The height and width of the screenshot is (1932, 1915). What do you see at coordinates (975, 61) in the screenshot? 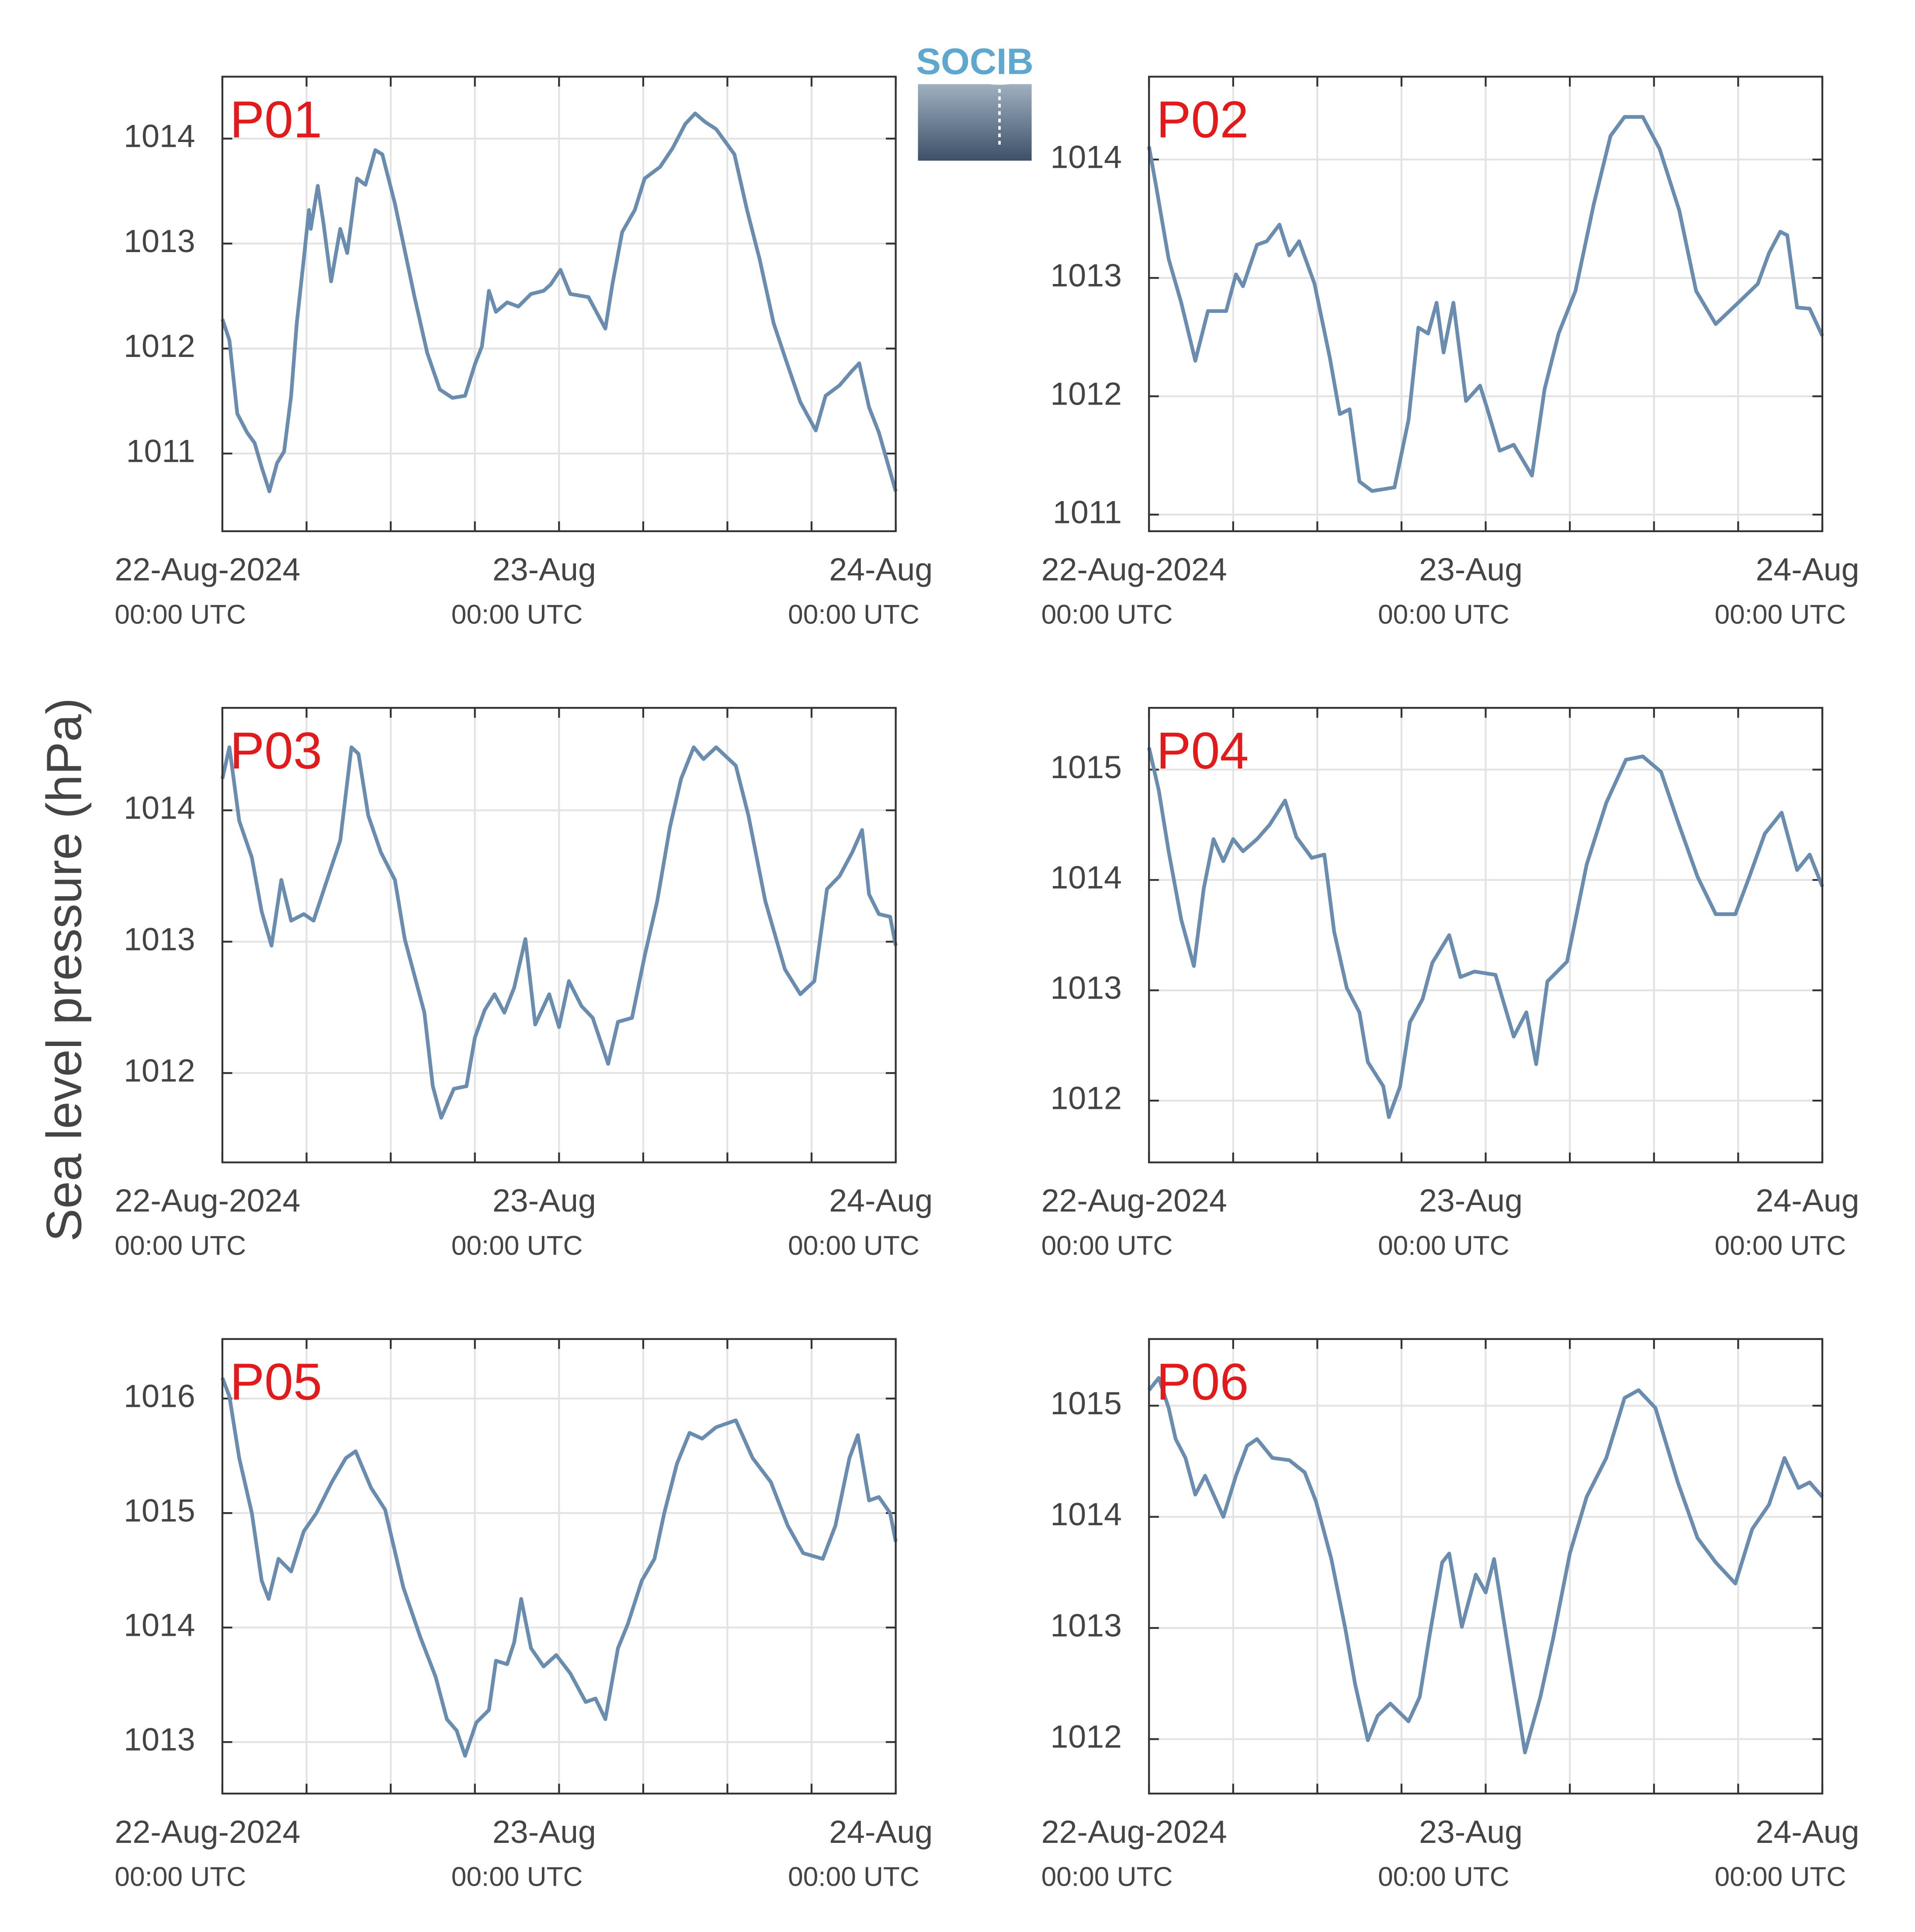
I see `logo-text: SOCIB` at bounding box center [975, 61].